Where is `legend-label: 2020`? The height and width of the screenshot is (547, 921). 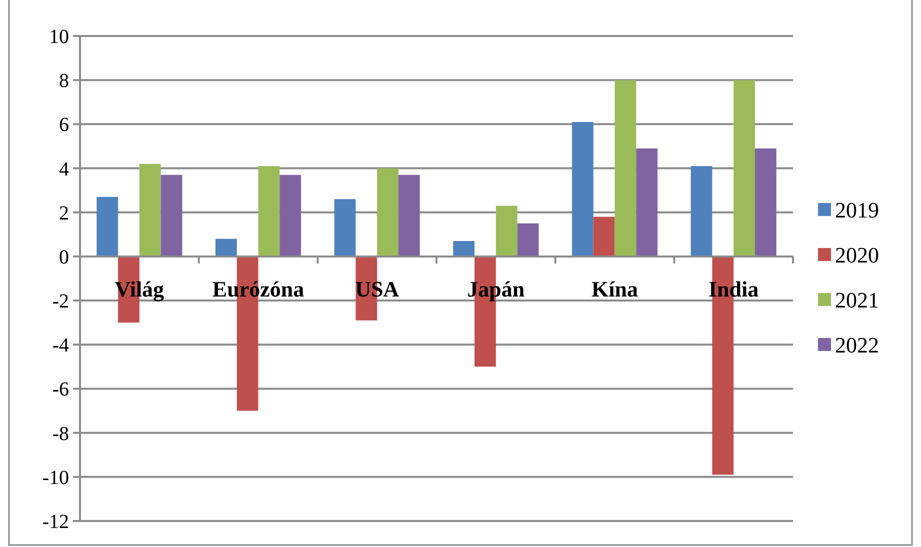
legend-label: 2020 is located at coordinates (857, 255).